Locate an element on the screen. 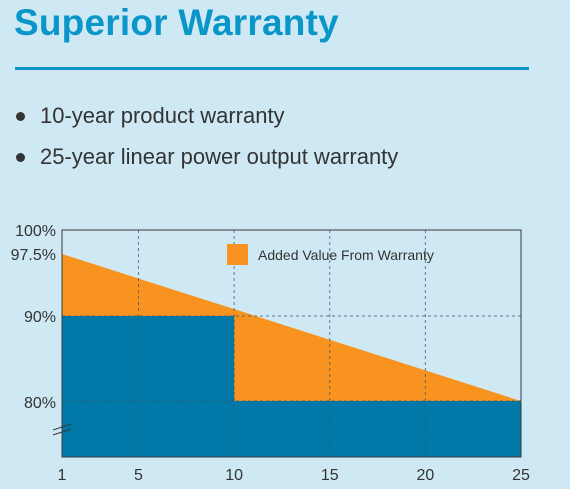 The image size is (570, 489). y-tick-label: 80% is located at coordinates (40, 403).